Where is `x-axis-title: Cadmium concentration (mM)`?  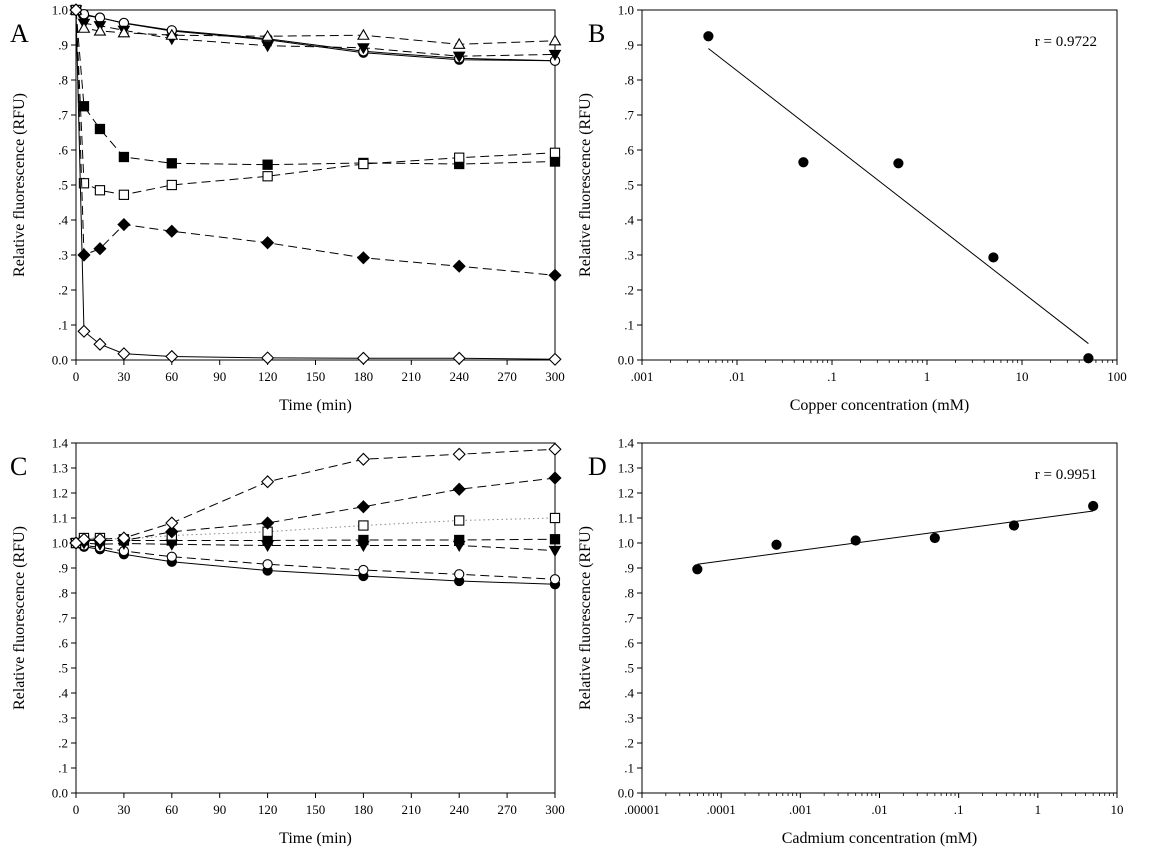
x-axis-title: Cadmium concentration (mM) is located at coordinates (880, 838).